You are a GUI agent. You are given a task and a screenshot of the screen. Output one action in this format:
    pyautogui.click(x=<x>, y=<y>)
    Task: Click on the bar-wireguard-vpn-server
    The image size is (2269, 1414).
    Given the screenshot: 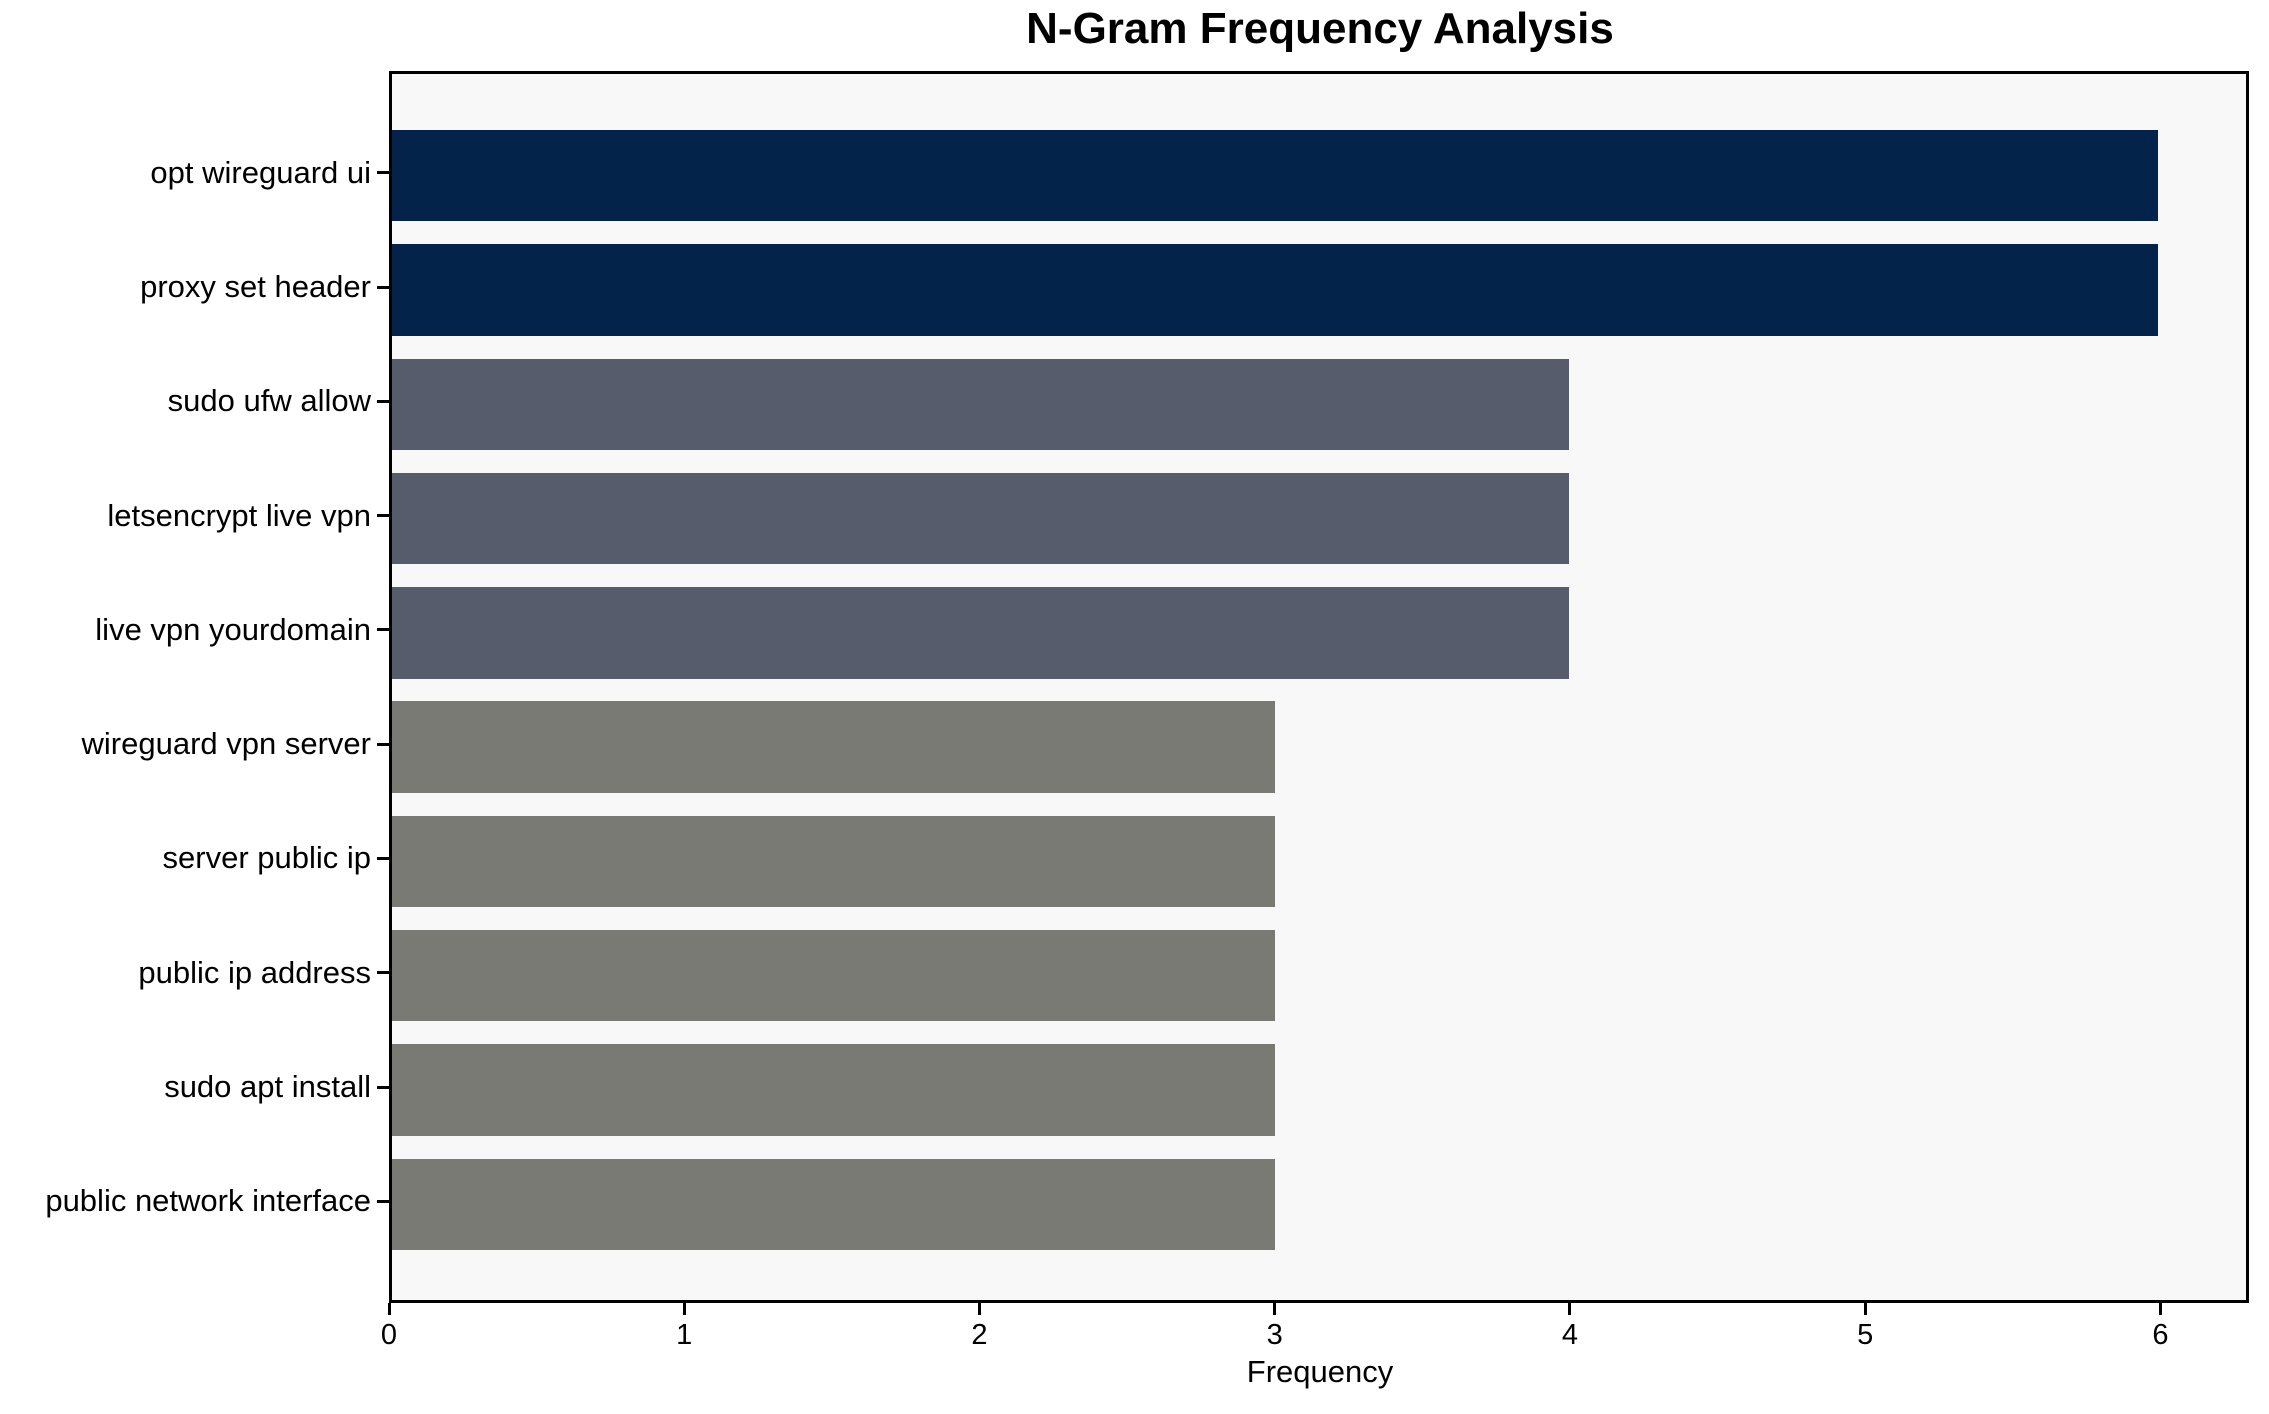 What is the action you would take?
    pyautogui.click(x=833, y=747)
    